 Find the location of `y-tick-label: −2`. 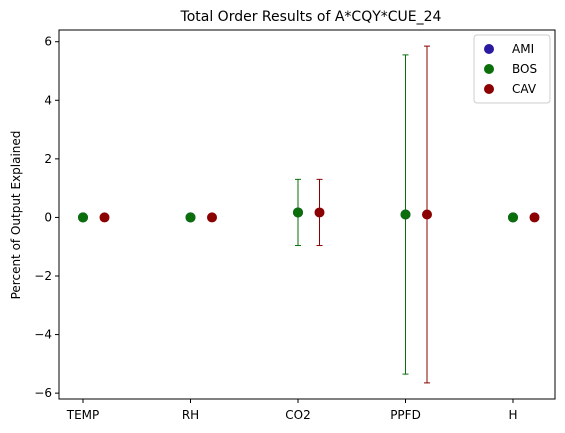

y-tick-label: −2 is located at coordinates (43, 276).